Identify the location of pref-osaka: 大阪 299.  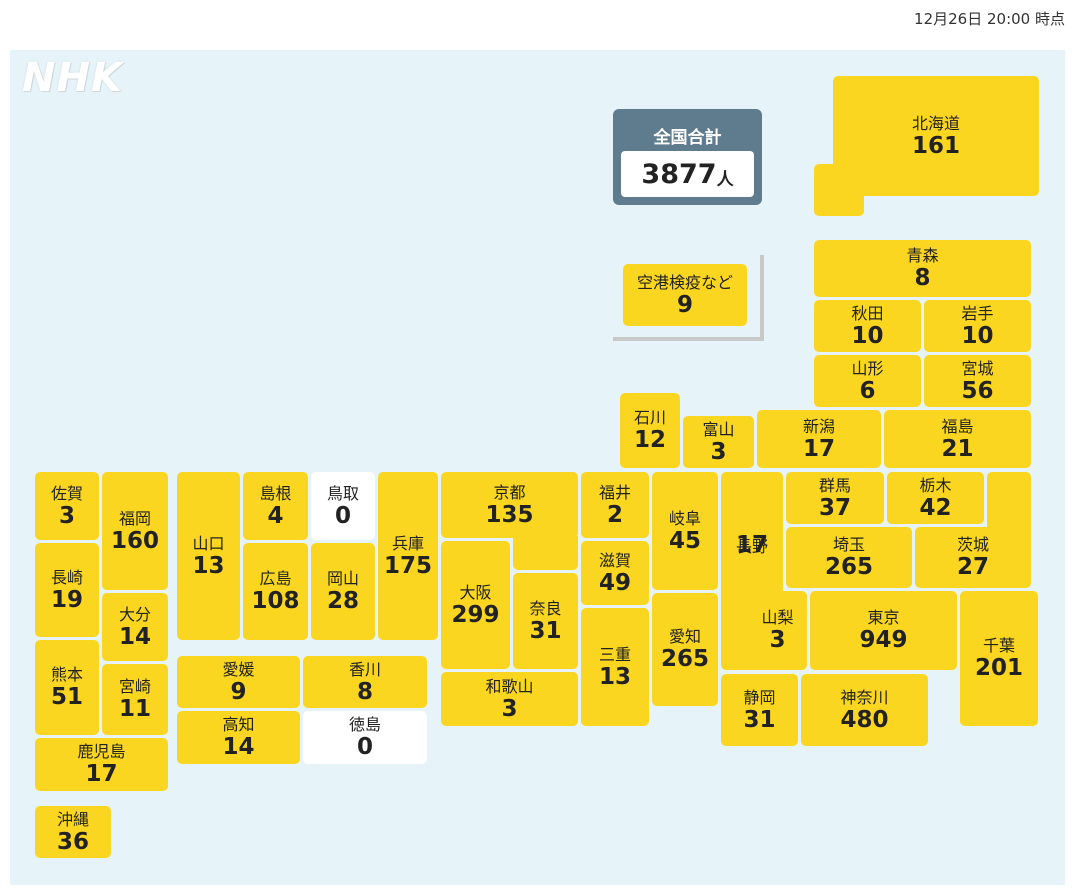
(475, 605).